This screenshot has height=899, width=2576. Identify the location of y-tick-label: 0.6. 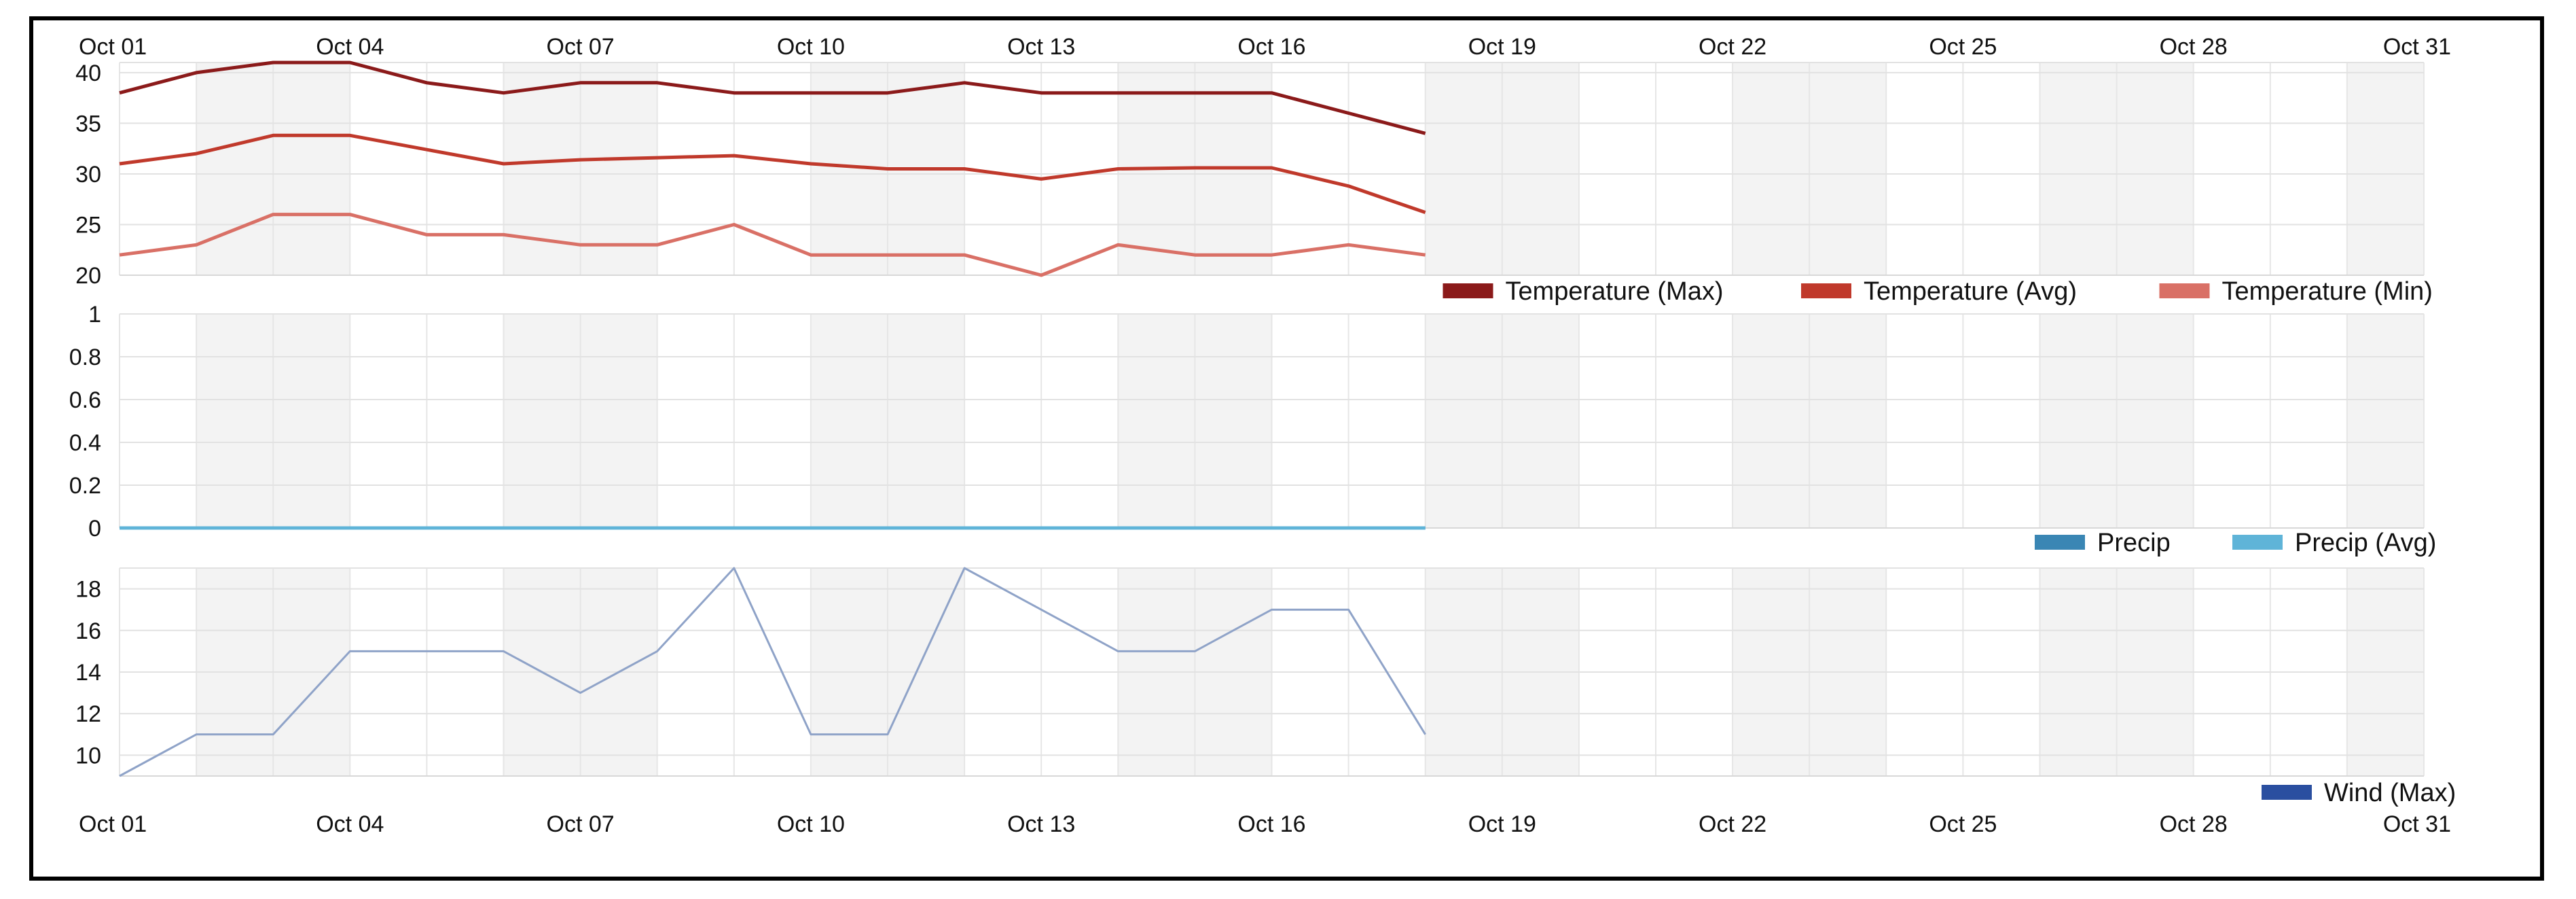
(85, 400).